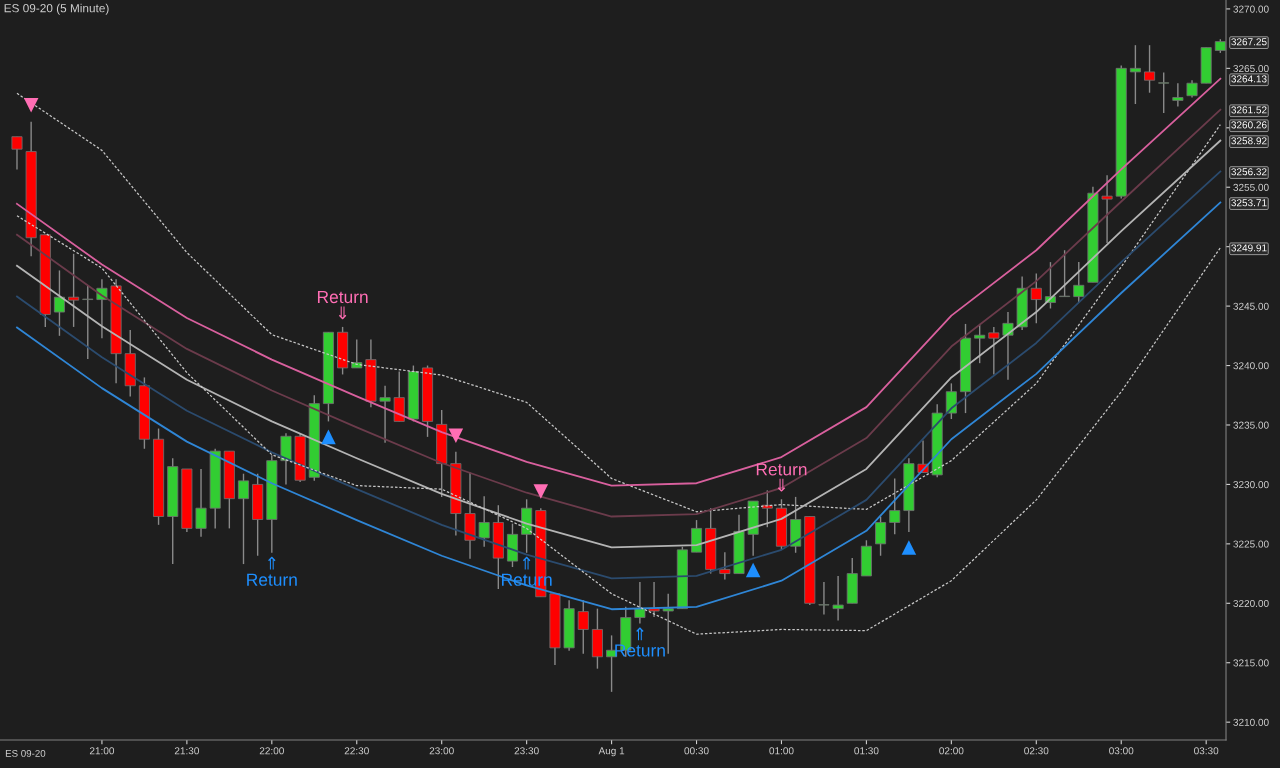  What do you see at coordinates (25, 753) in the screenshot?
I see `text: ES 09-20` at bounding box center [25, 753].